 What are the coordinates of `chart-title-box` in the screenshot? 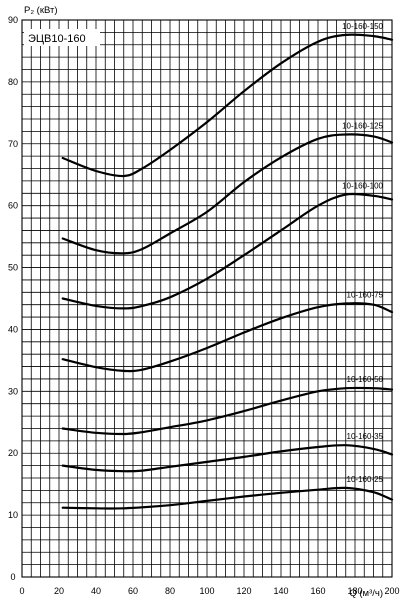 It's located at (62, 37).